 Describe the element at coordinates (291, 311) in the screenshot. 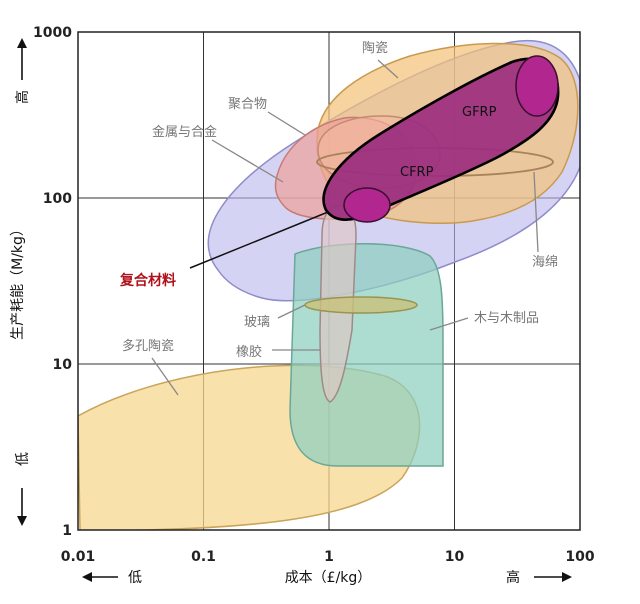

I see `leader-glass` at that location.